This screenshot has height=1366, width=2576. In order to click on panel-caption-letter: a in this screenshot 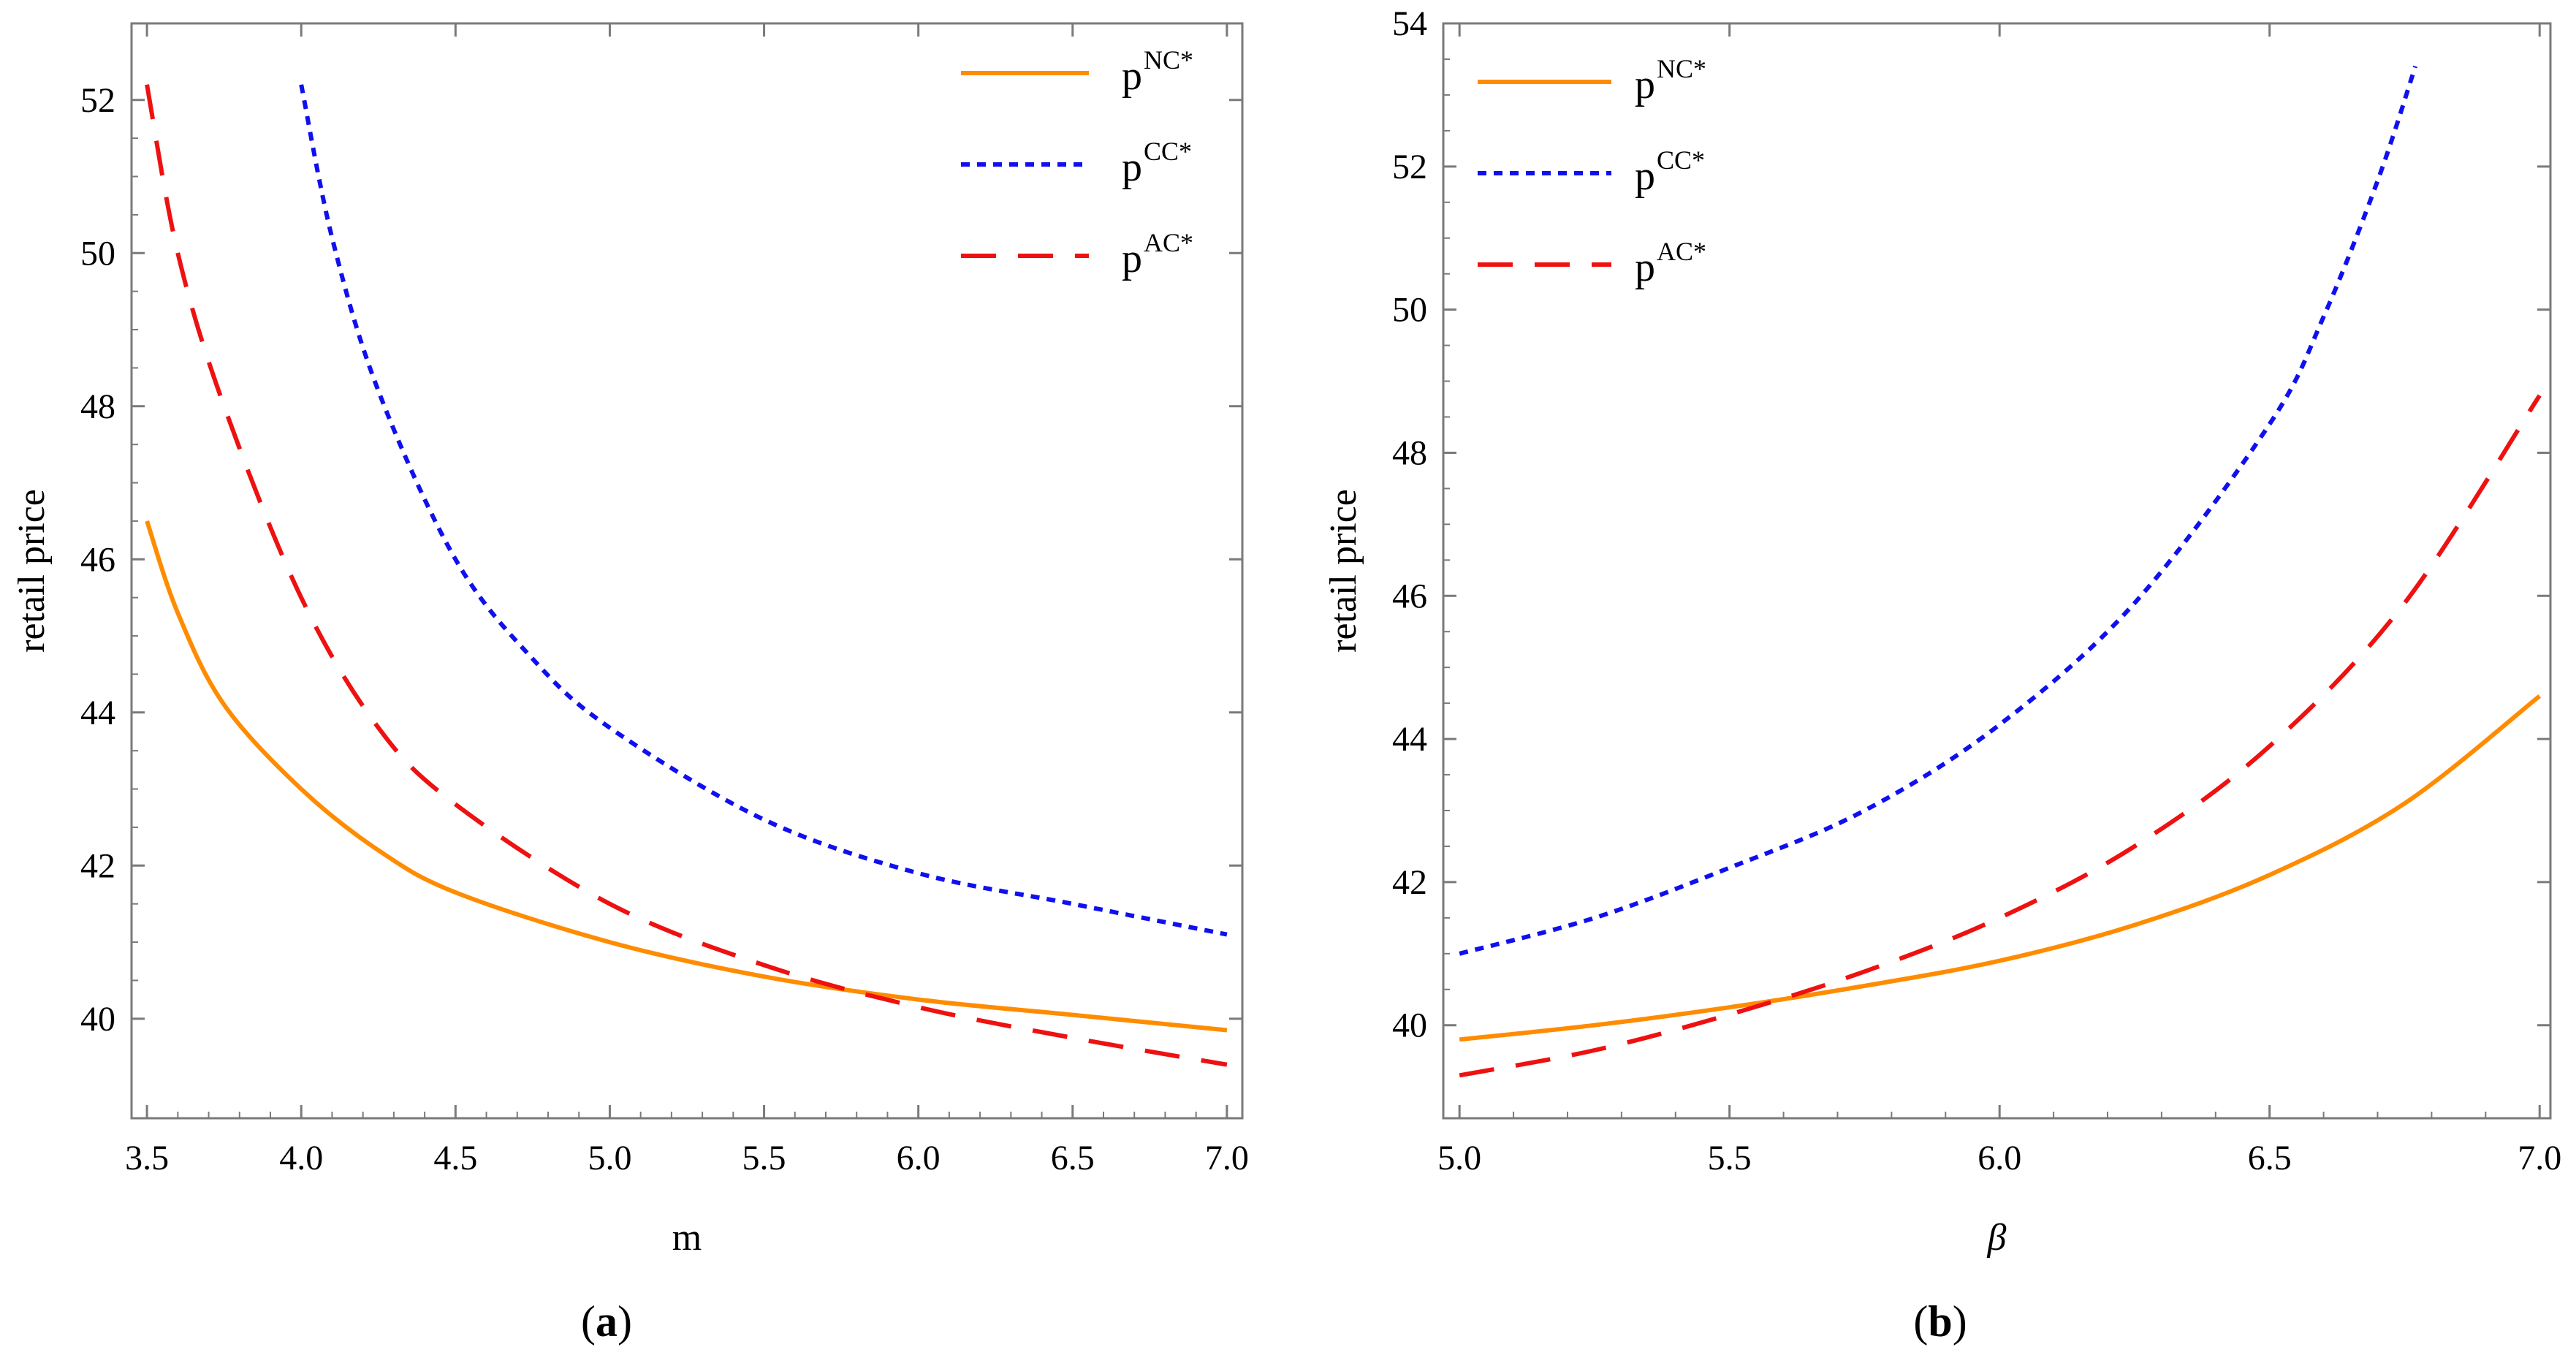, I will do `click(607, 1321)`.